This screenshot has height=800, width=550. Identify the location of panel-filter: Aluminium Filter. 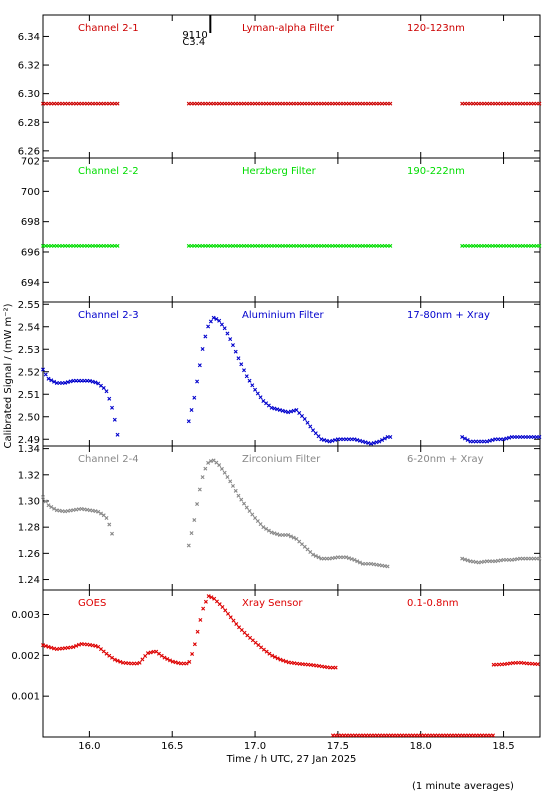
(283, 315).